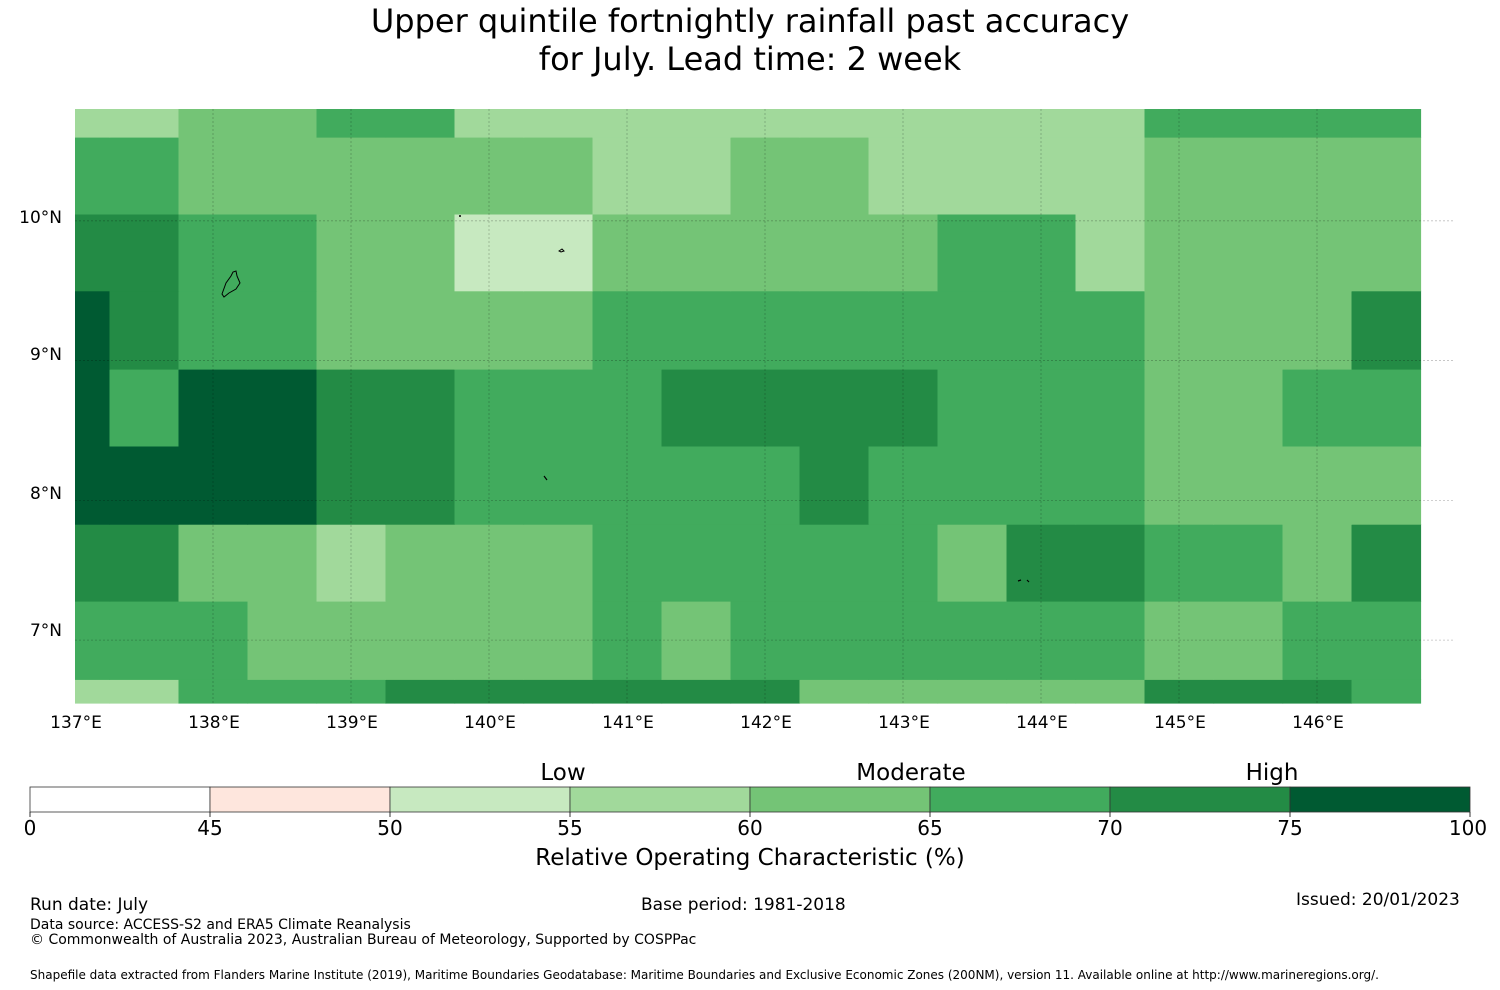 This screenshot has height=990, width=1500. I want to click on colorbar-tick-0: 0, so click(30, 828).